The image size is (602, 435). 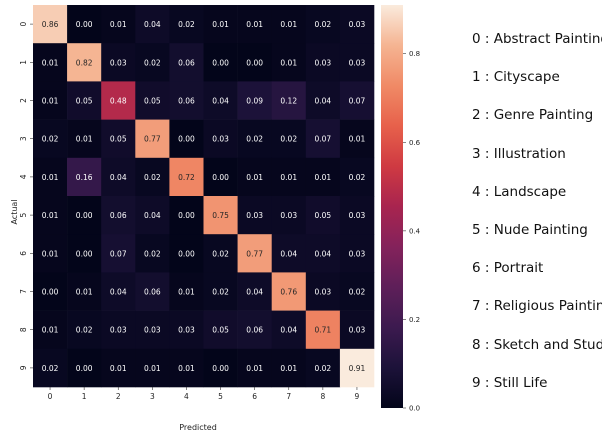 What do you see at coordinates (537, 237) in the screenshot?
I see `legend-item: 5 : Nude Painting` at bounding box center [537, 237].